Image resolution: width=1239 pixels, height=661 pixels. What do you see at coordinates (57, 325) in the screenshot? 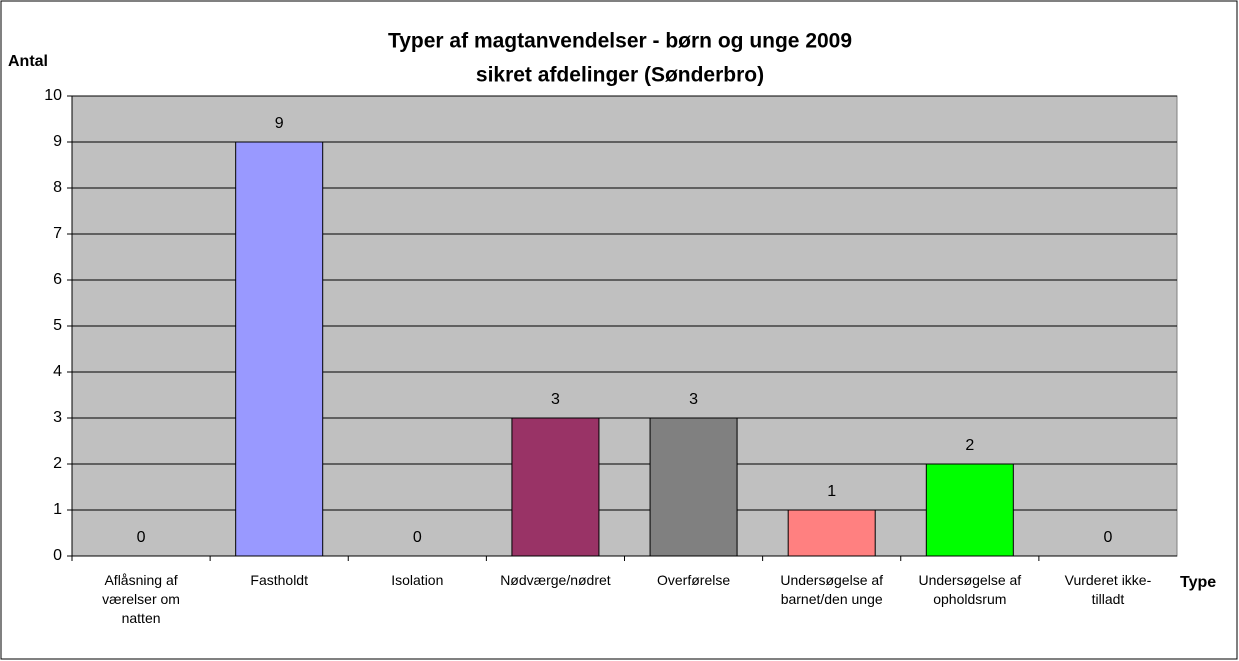
I see `y-tick-label: 5` at bounding box center [57, 325].